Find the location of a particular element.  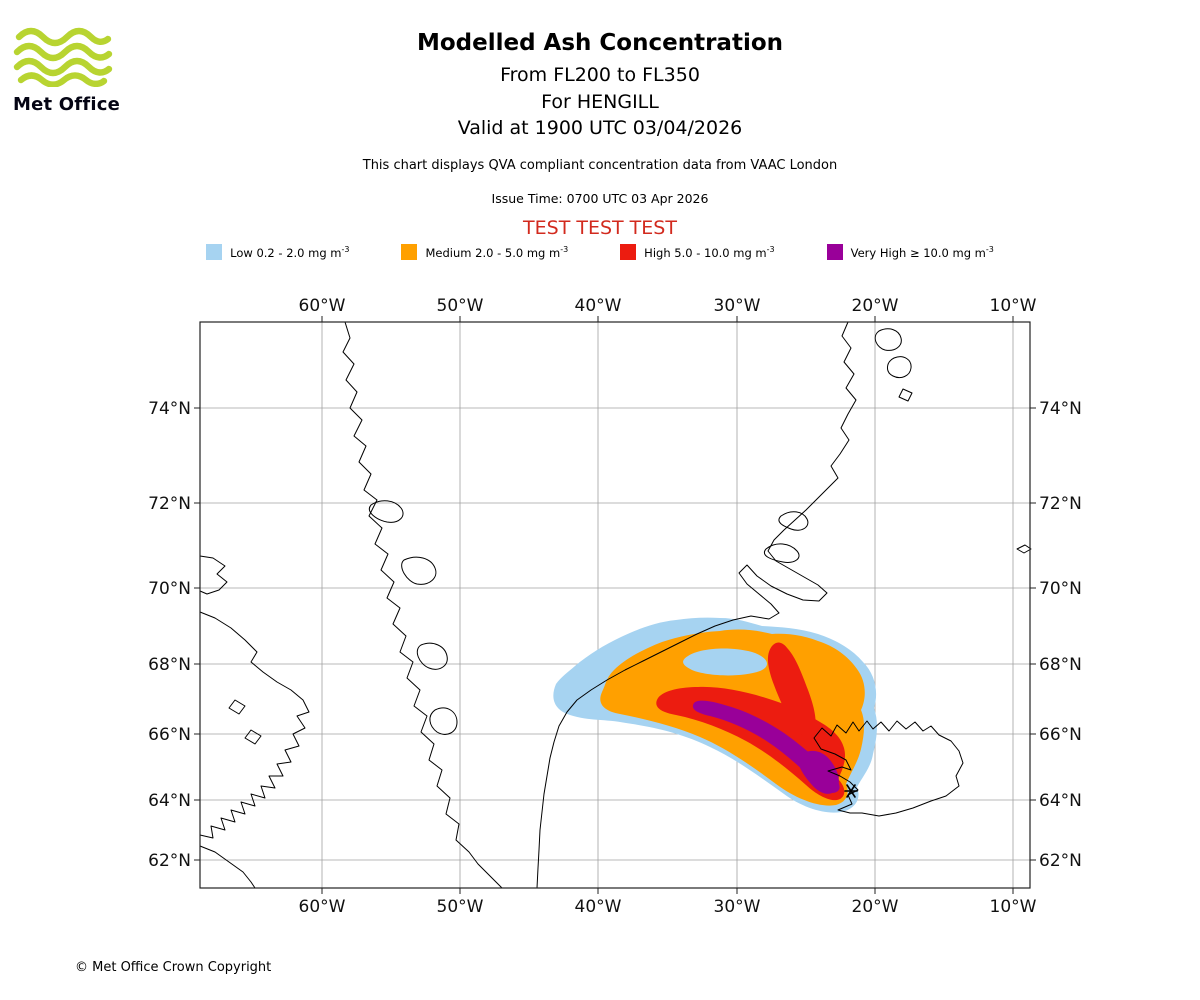

met-office-logo: Met Office is located at coordinates (78, 71).